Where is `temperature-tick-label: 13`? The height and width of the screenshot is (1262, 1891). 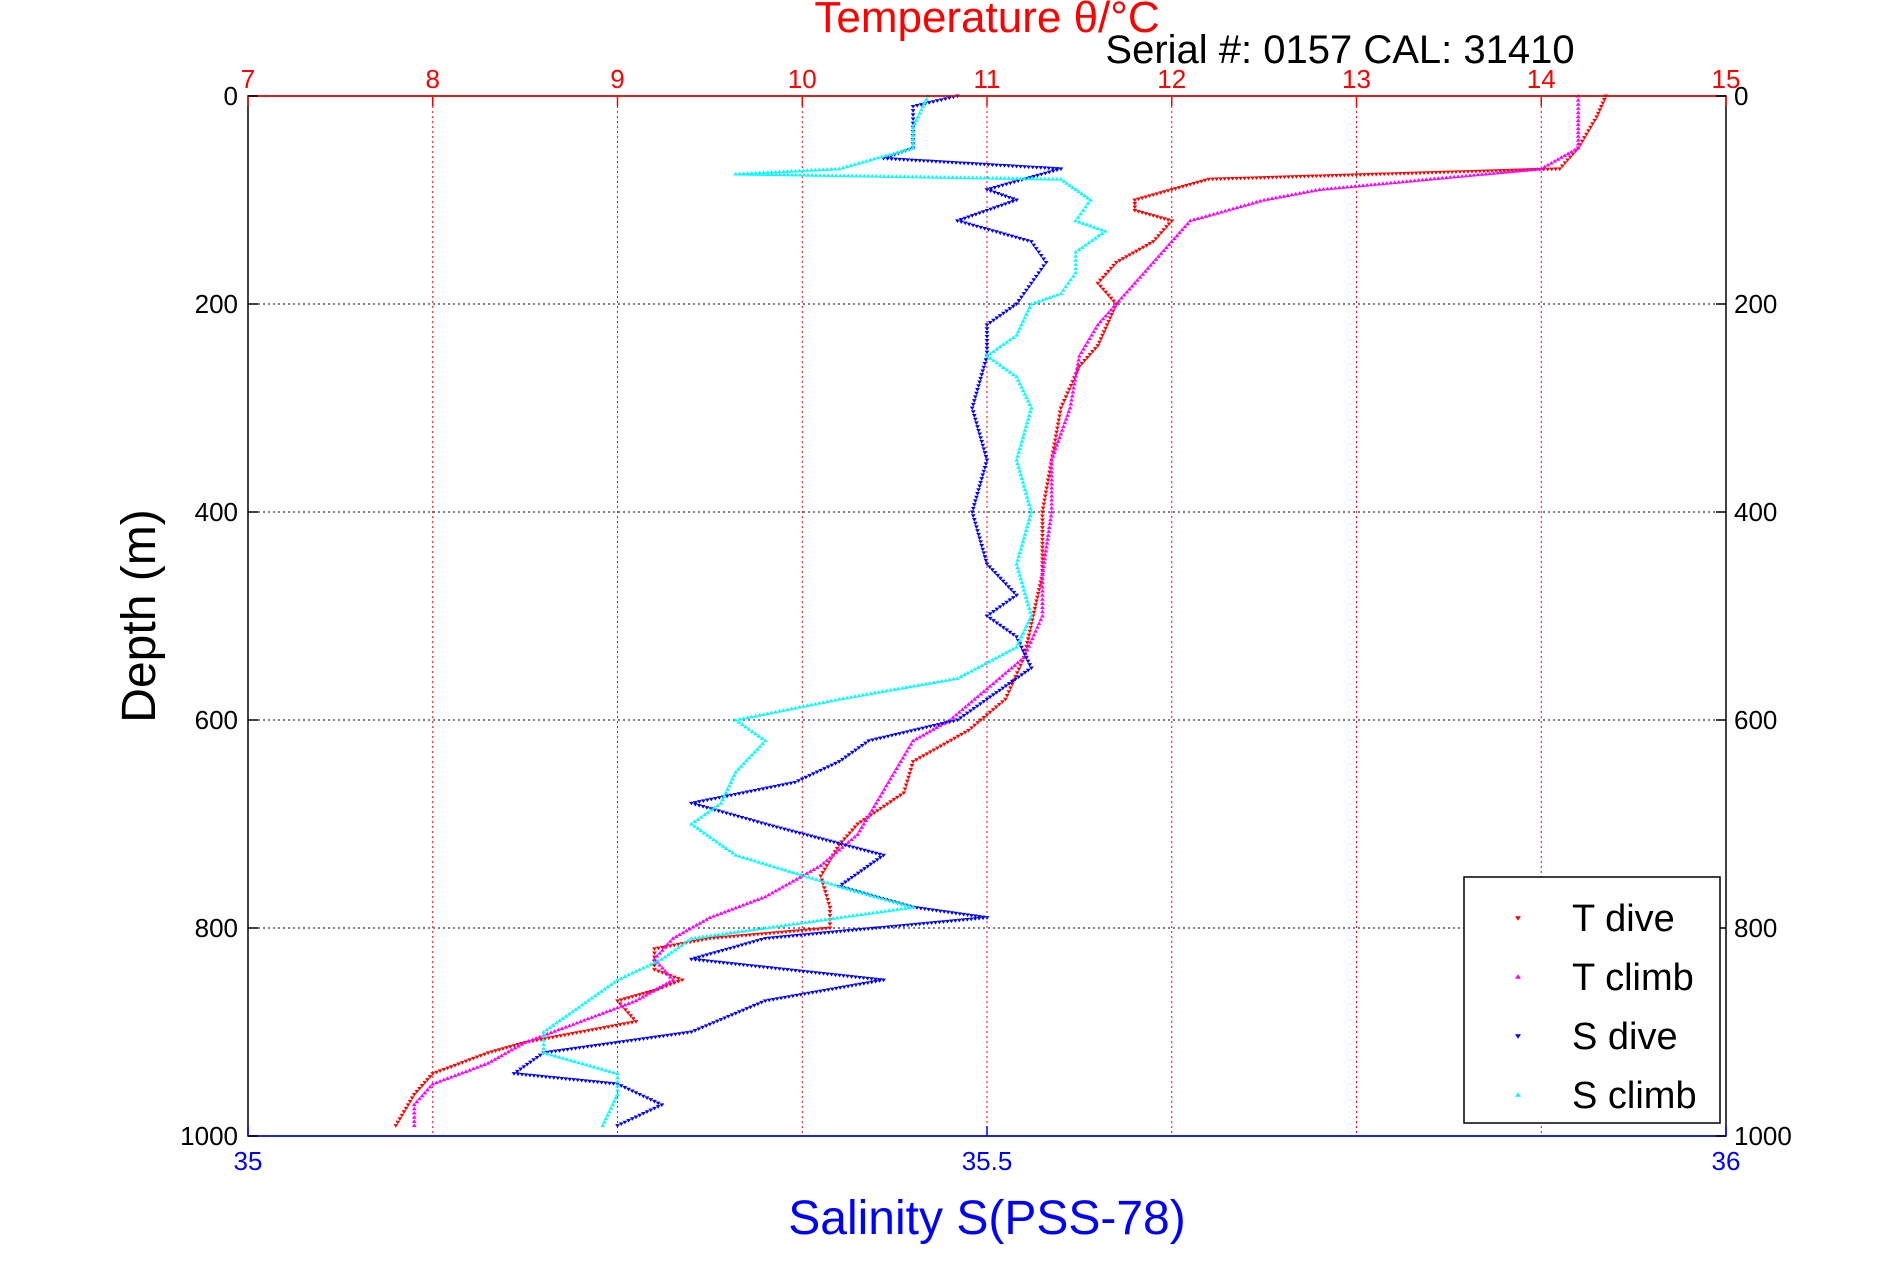 temperature-tick-label: 13 is located at coordinates (1356, 79).